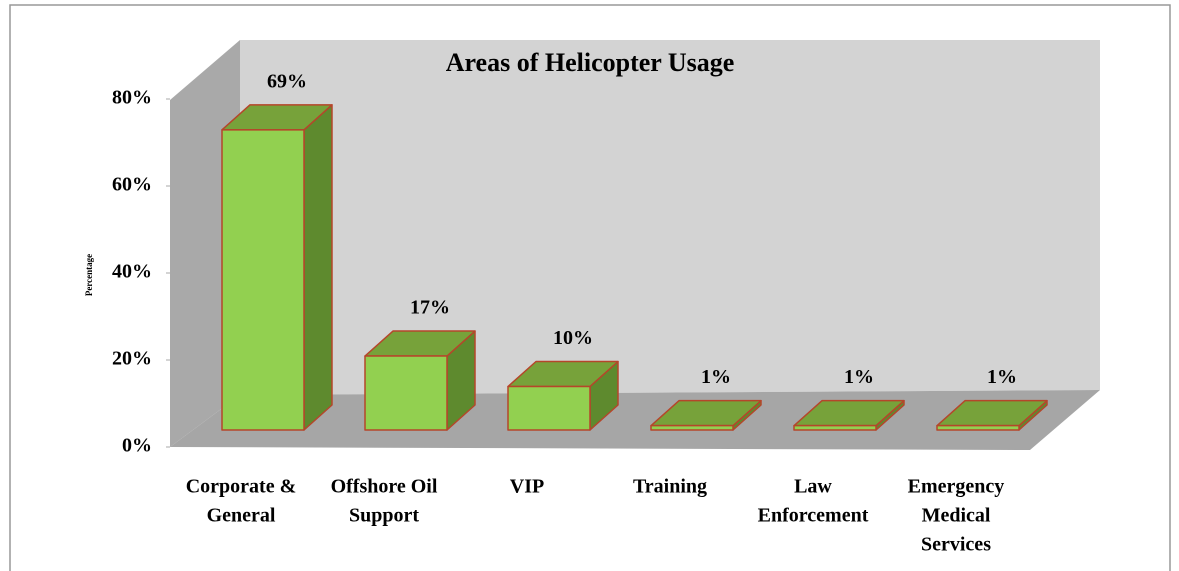 This screenshot has height=571, width=1179. Describe the element at coordinates (132, 272) in the screenshot. I see `y-tick-label: 40%` at that location.